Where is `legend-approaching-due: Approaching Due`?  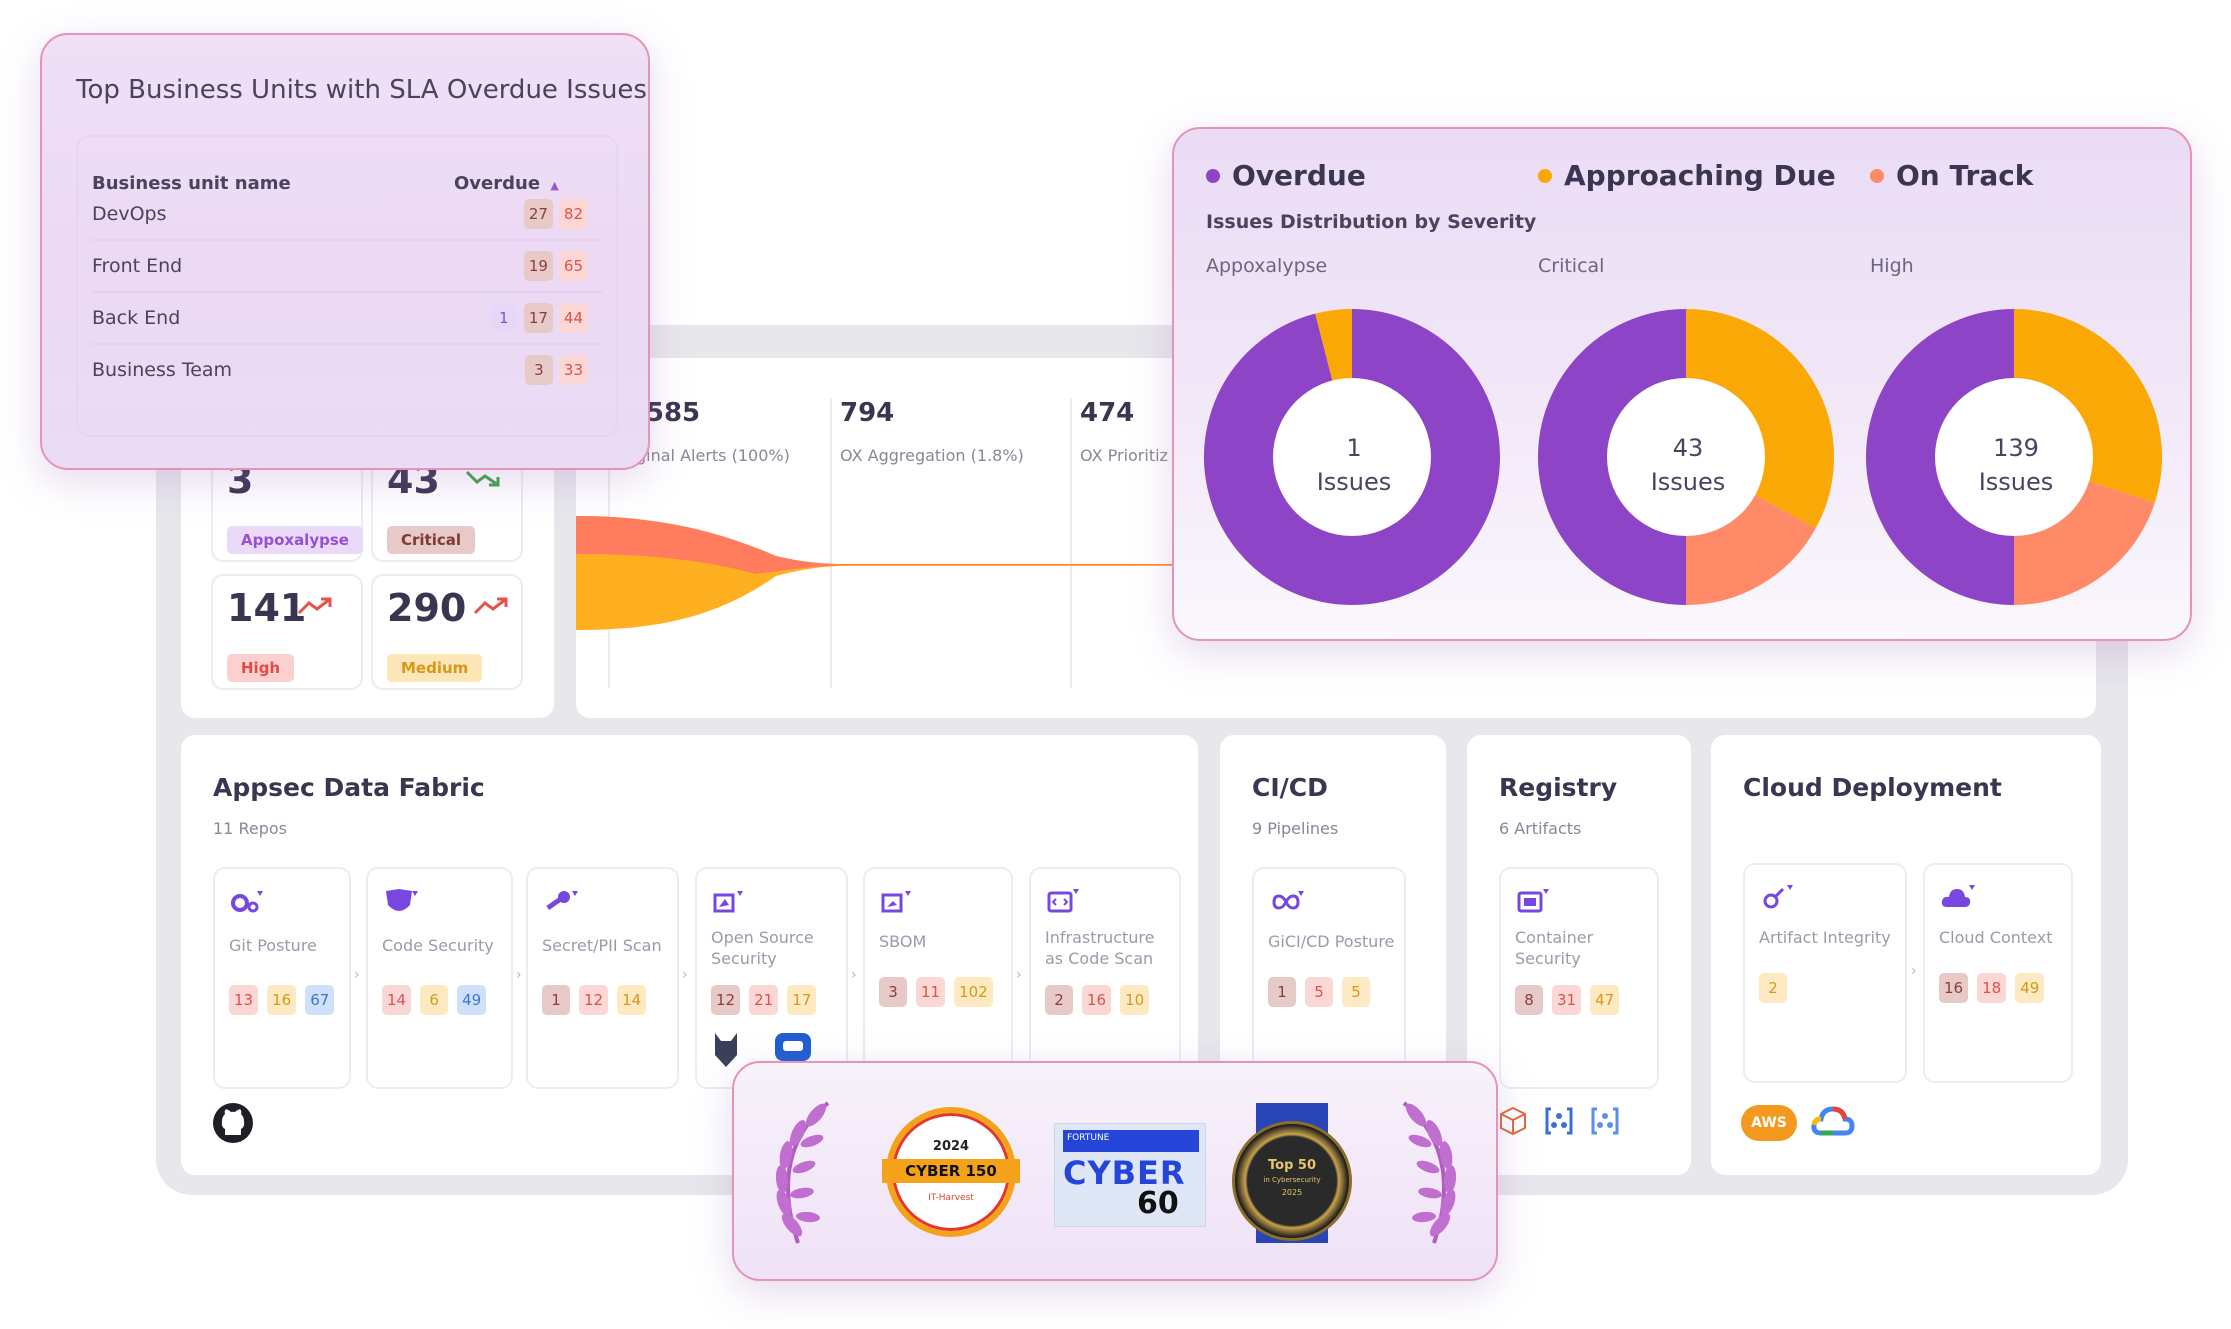 legend-approaching-due: Approaching Due is located at coordinates (1687, 175).